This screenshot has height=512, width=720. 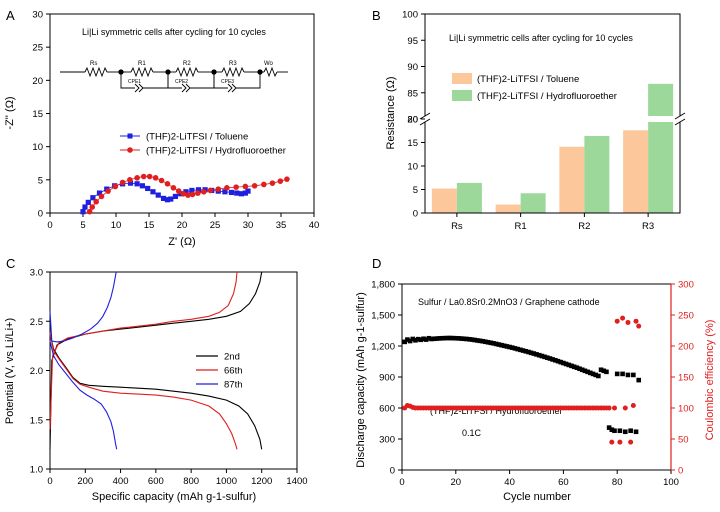 What do you see at coordinates (181, 82) in the screenshot?
I see `circuit-label-cpe2: CPE2` at bounding box center [181, 82].